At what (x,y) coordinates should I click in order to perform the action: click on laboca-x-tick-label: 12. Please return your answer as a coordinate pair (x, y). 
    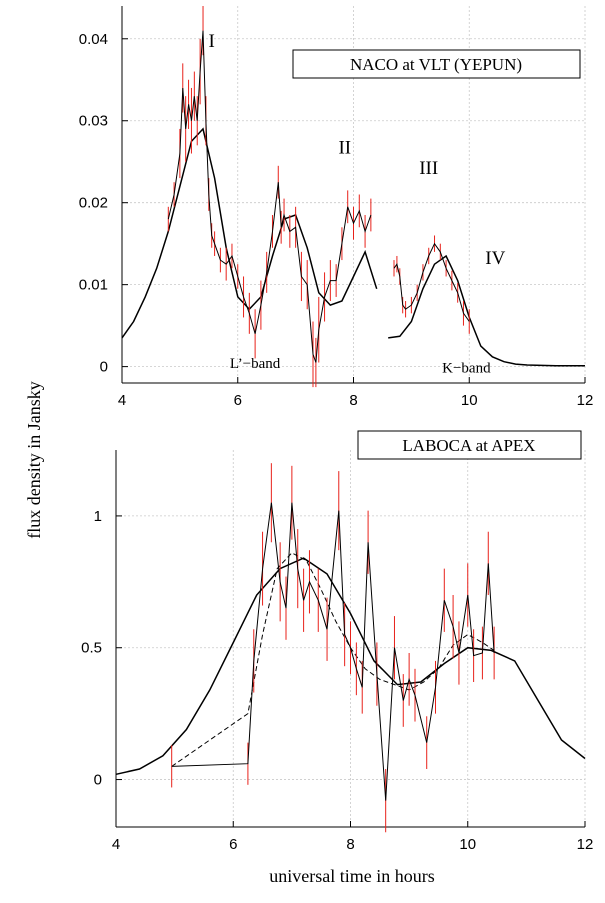
    Looking at the image, I should click on (585, 844).